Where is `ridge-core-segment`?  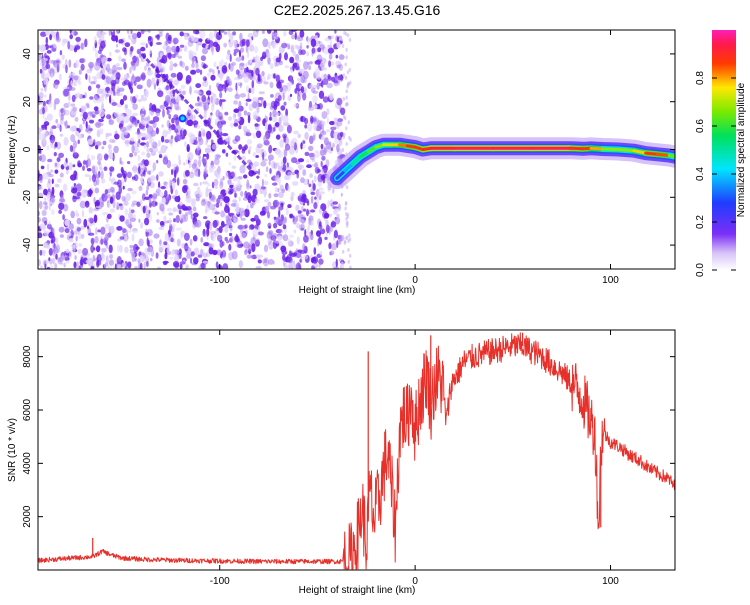
ridge-core-segment is located at coordinates (626, 150).